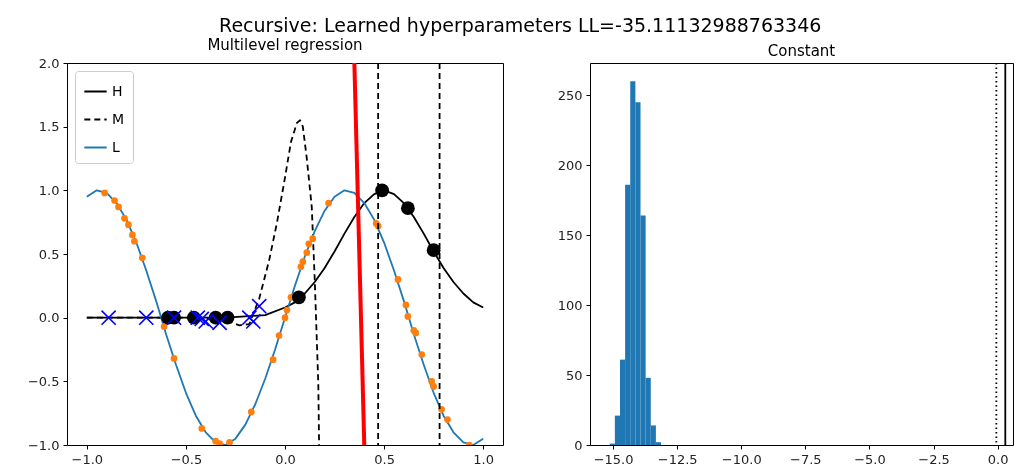 The width and height of the screenshot is (1014, 472). I want to click on y-tick-label: 0, so click(578, 445).